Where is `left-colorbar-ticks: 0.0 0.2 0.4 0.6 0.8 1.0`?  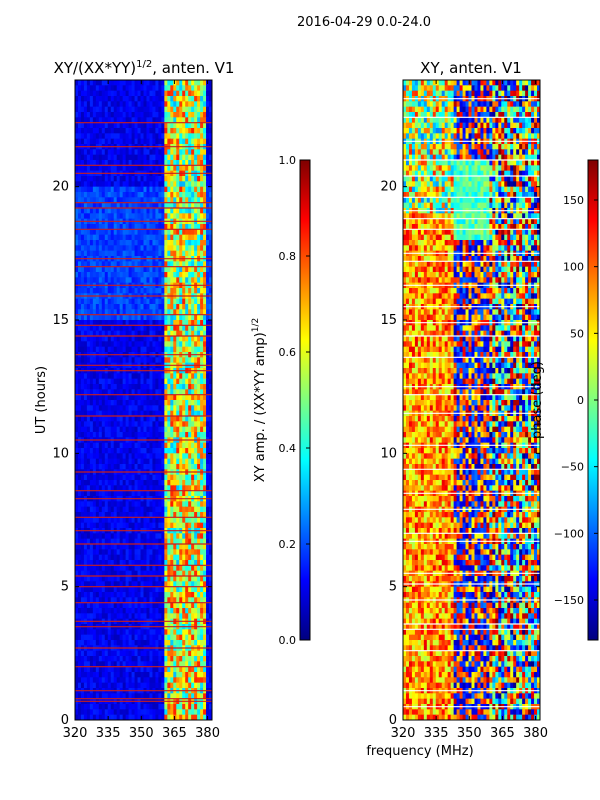
left-colorbar-ticks: 0.0 0.2 0.4 0.6 0.8 1.0 is located at coordinates (294, 400).